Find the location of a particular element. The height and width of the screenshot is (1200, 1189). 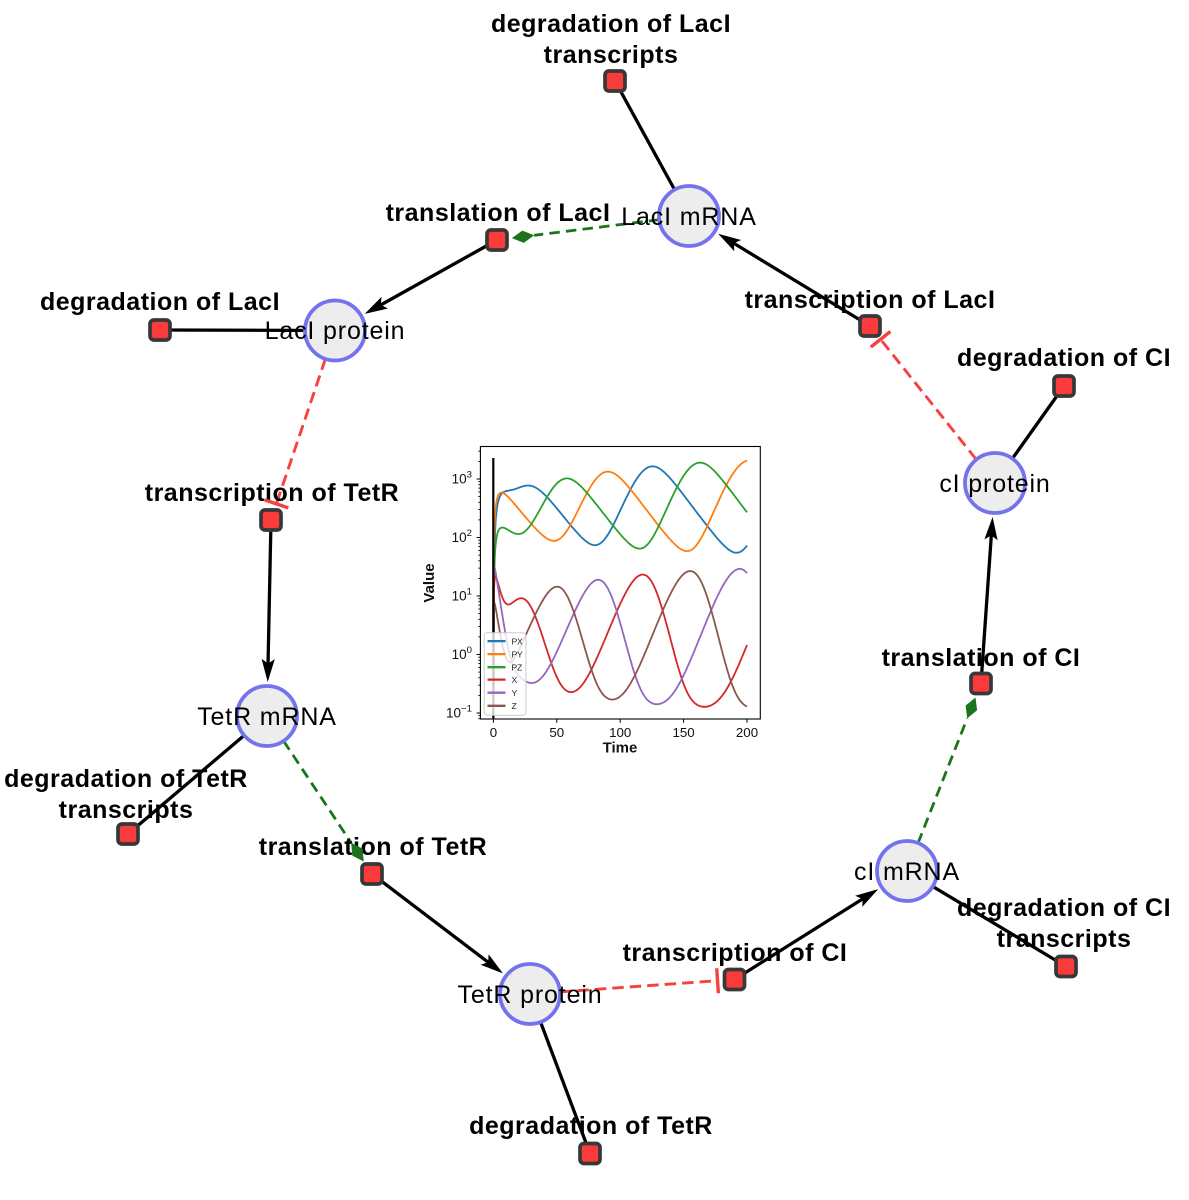

svg-text: transcription of LacI is located at coordinates (870, 300).